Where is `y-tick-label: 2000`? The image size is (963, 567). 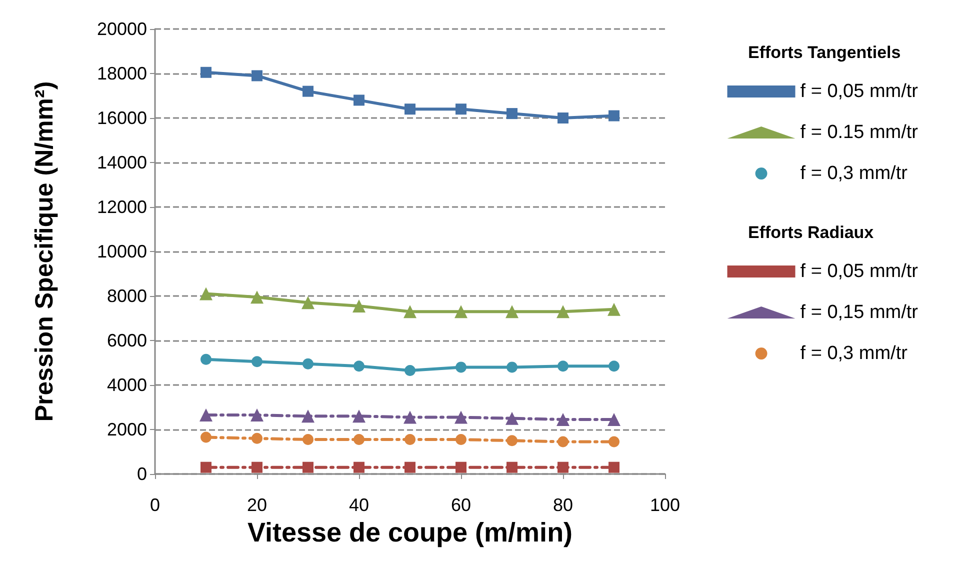 y-tick-label: 2000 is located at coordinates (126, 430).